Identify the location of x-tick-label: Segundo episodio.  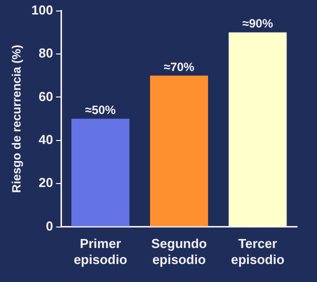
(179, 251).